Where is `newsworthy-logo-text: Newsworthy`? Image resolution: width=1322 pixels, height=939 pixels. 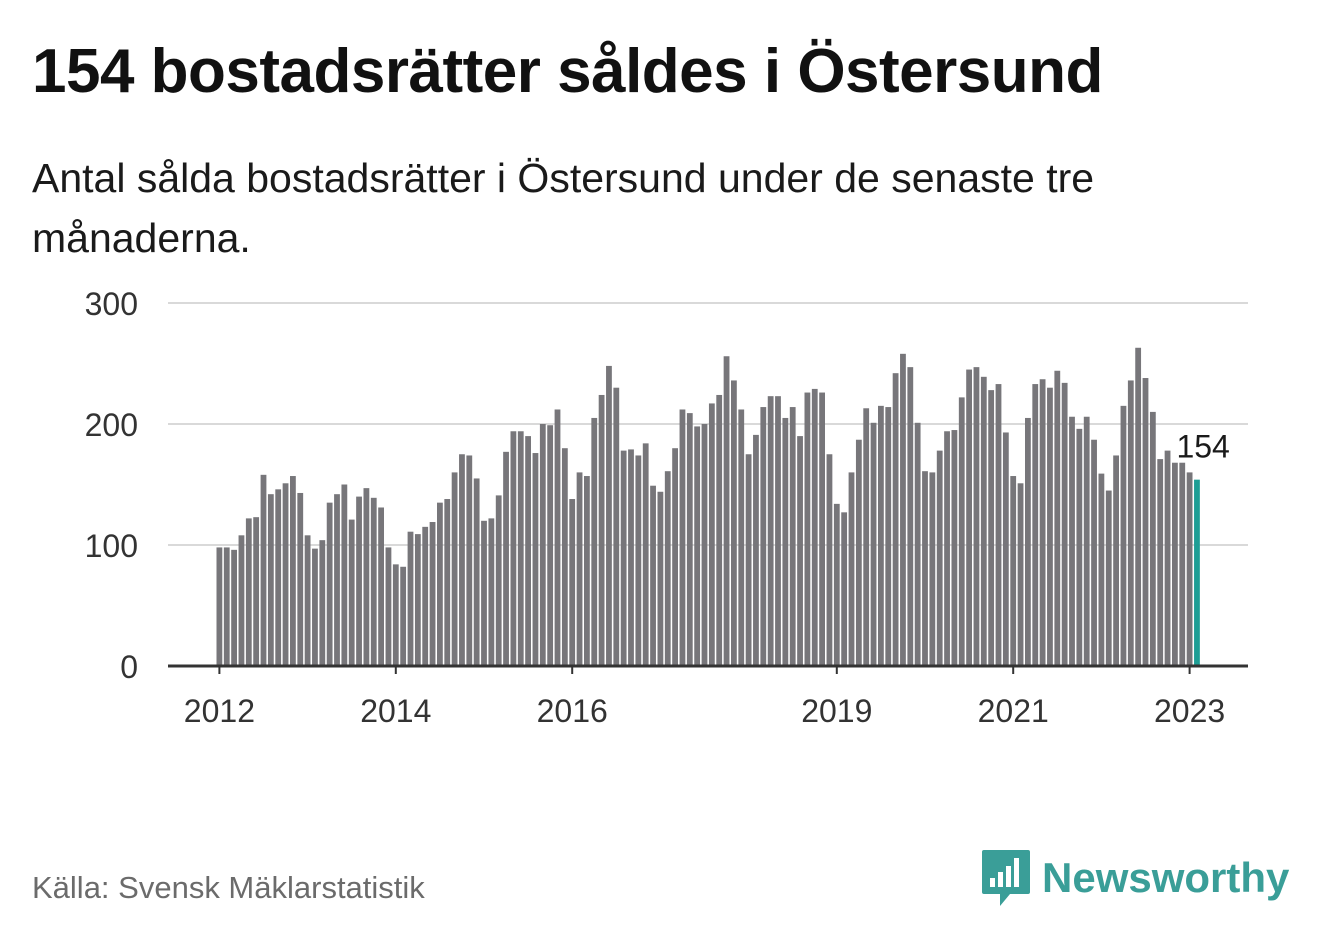
newsworthy-logo-text: Newsworthy is located at coordinates (1166, 877).